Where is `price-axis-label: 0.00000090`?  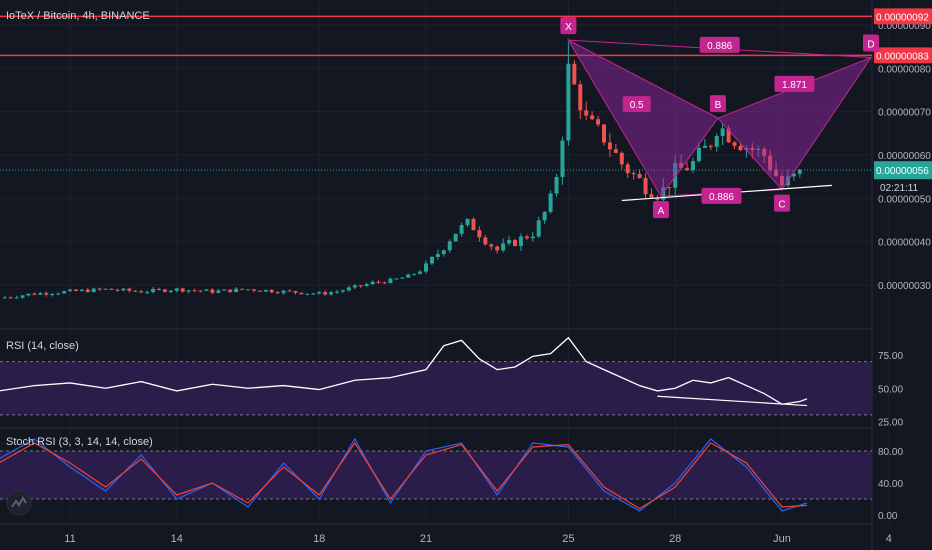
price-axis-label: 0.00000090 is located at coordinates (904, 26).